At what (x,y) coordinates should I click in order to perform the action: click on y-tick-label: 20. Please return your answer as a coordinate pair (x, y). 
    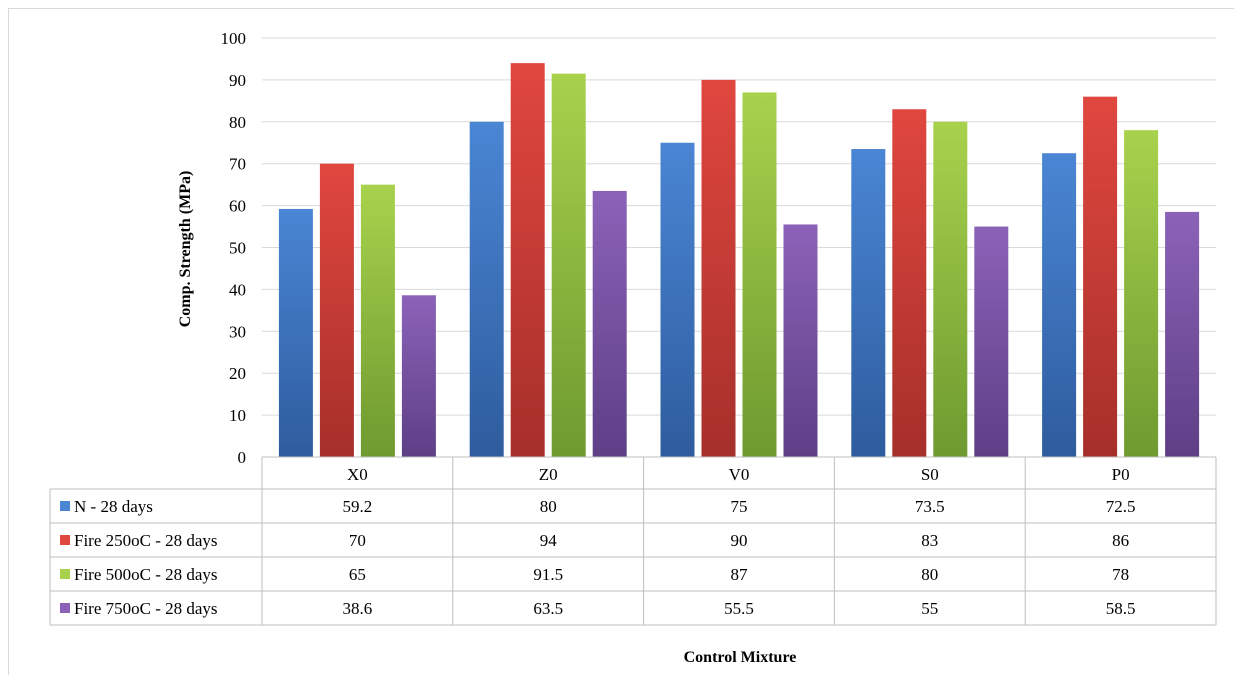
    Looking at the image, I should click on (237, 373).